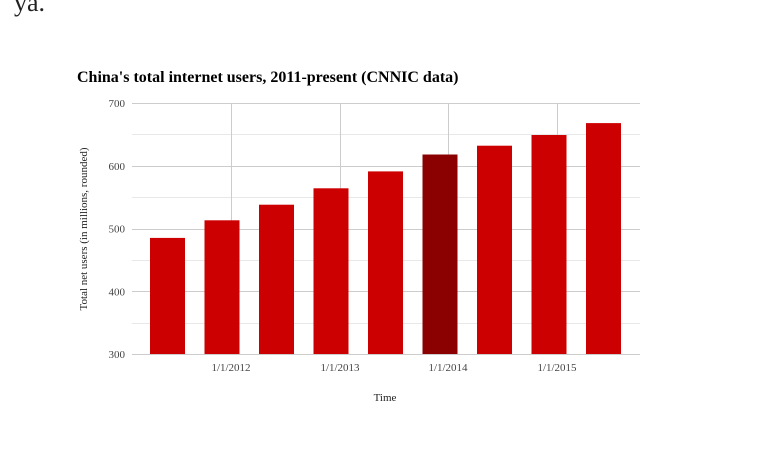 Image resolution: width=770 pixels, height=472 pixels. Describe the element at coordinates (230, 368) in the screenshot. I see `x-tick-label: 1/1/2012` at that location.